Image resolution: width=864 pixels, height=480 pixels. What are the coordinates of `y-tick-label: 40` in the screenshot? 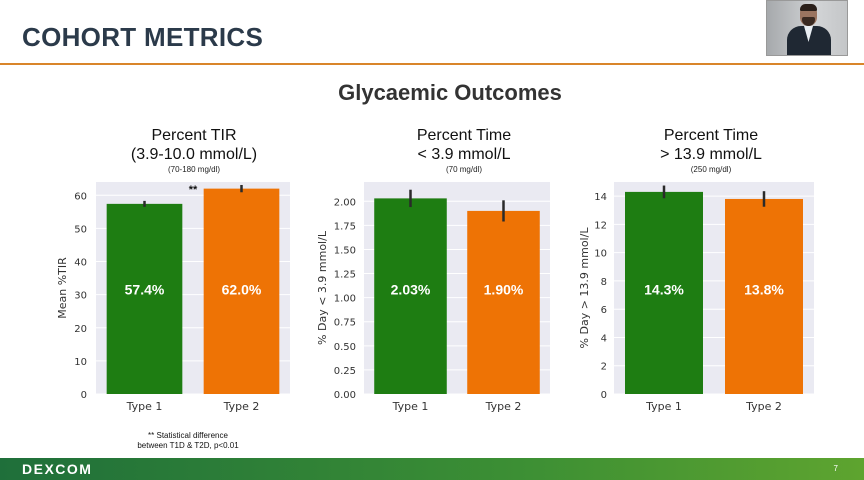 It's located at (80, 263).